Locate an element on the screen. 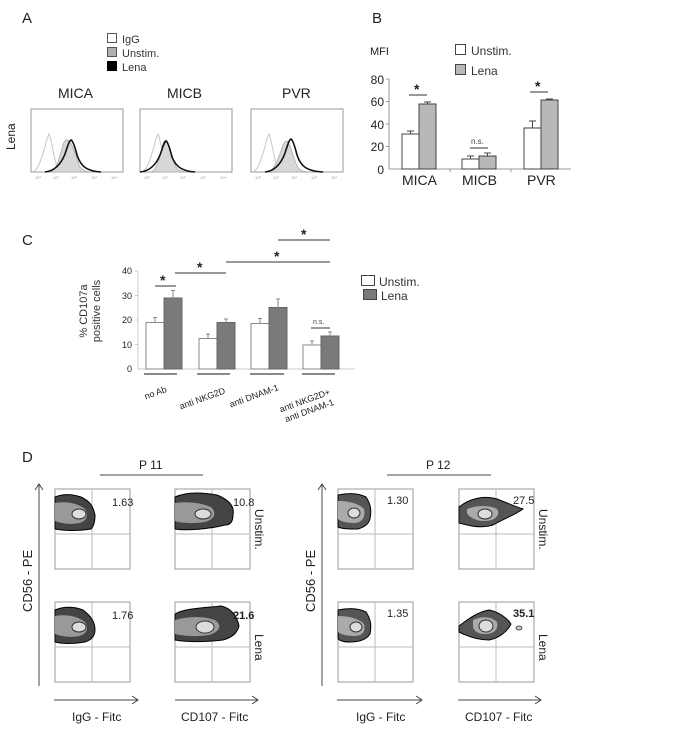 The height and width of the screenshot is (732, 700). panel-c-ytick: 20 is located at coordinates (126, 320).